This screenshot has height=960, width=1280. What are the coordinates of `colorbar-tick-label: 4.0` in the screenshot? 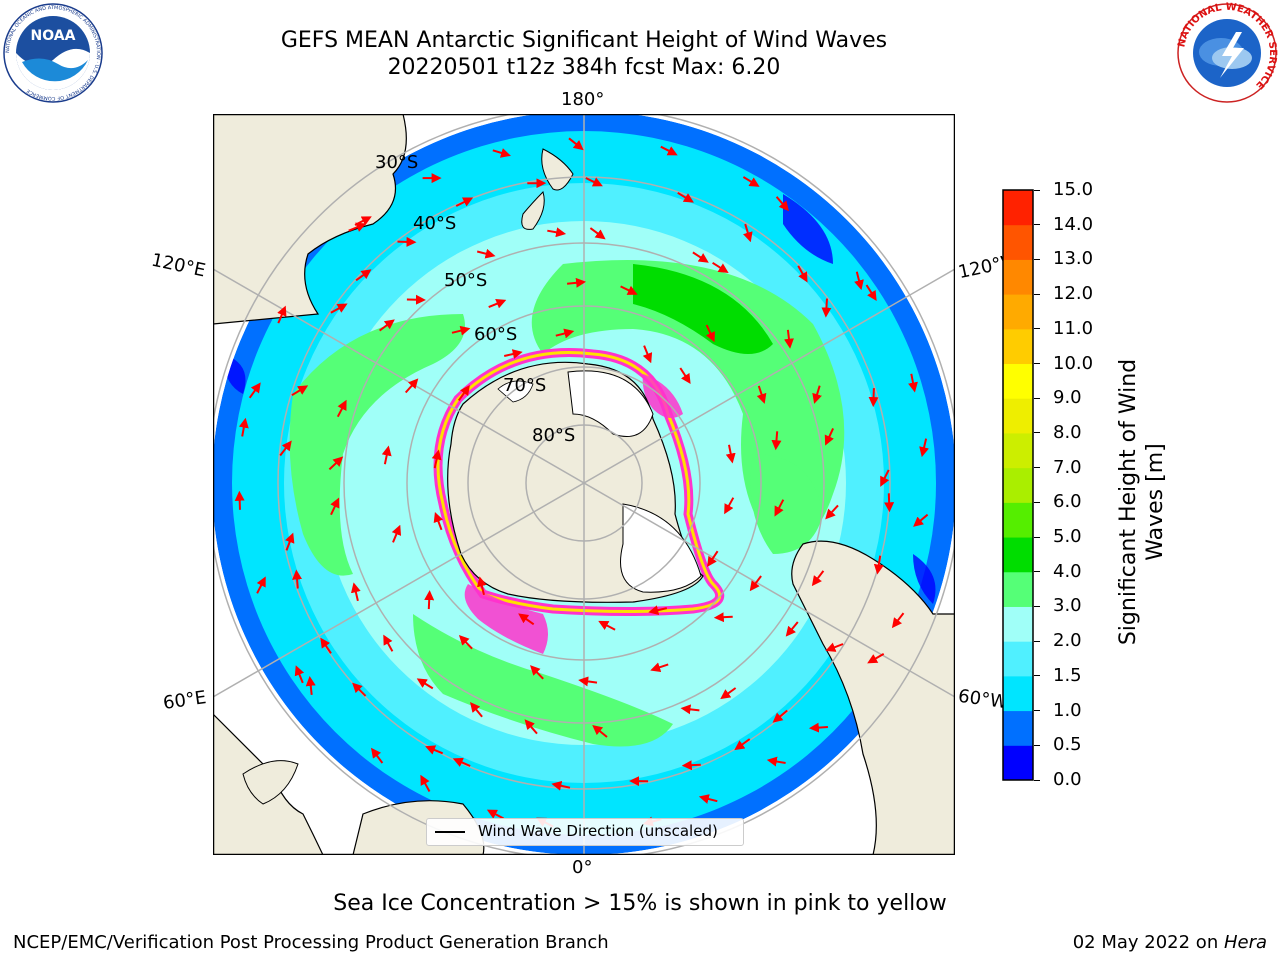 It's located at (1067, 571).